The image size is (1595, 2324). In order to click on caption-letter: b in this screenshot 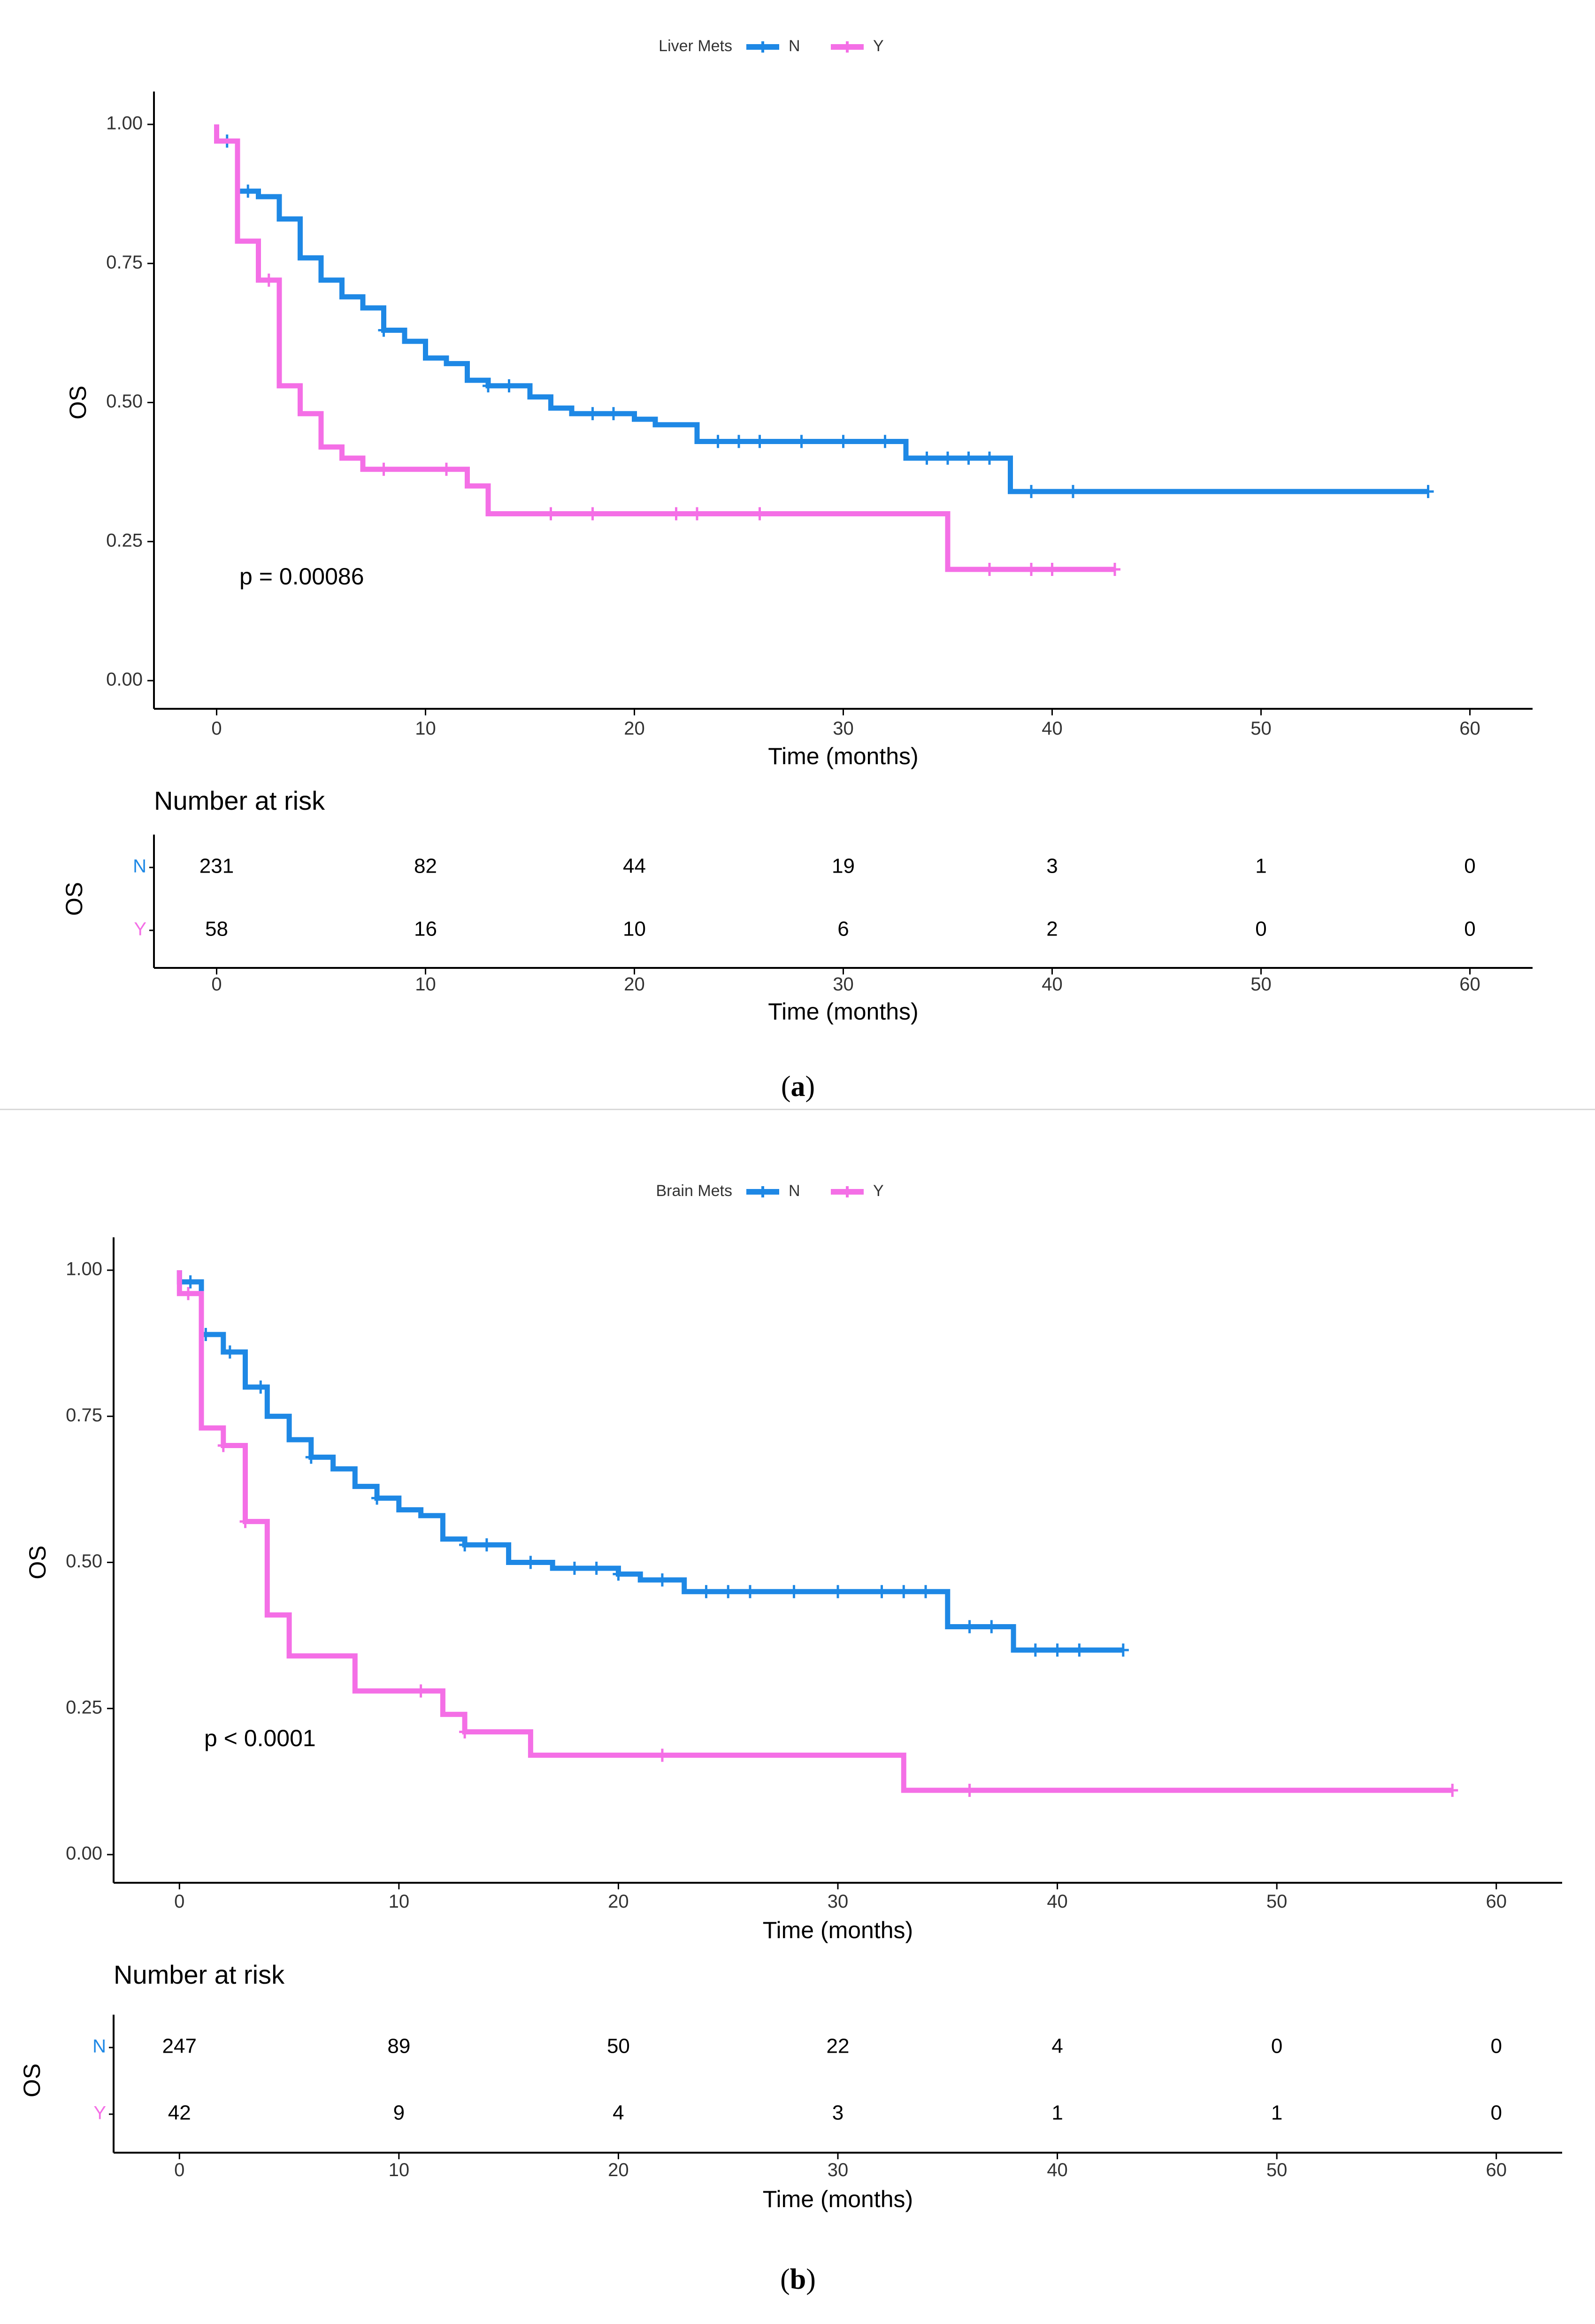, I will do `click(798, 2279)`.